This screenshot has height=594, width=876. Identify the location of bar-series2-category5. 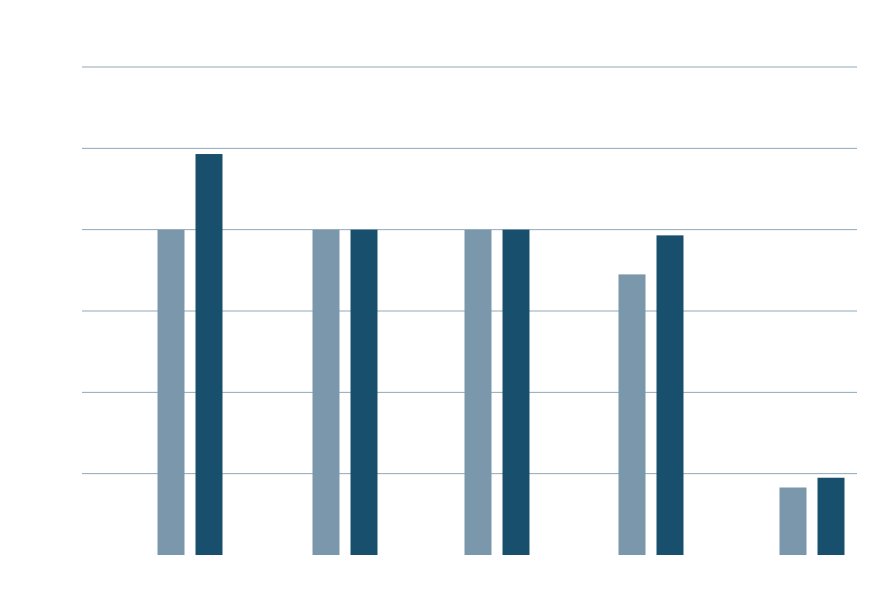
(831, 516).